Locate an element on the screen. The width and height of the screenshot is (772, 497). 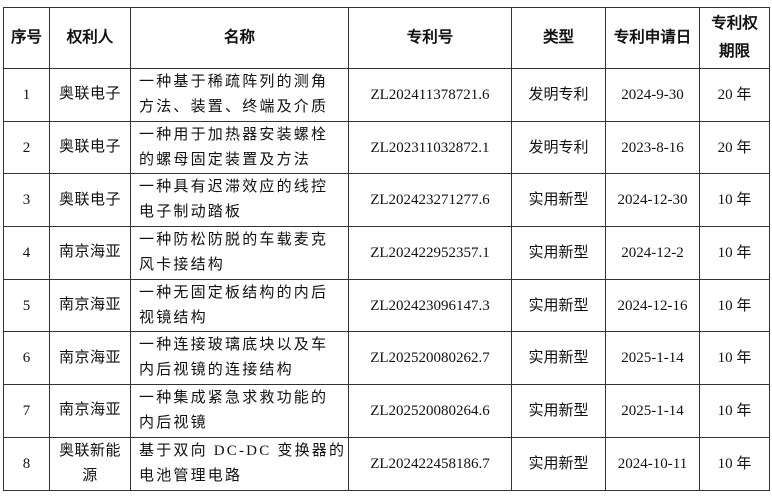
patent-no-text: ZL202422458186.7 is located at coordinates (430, 463).